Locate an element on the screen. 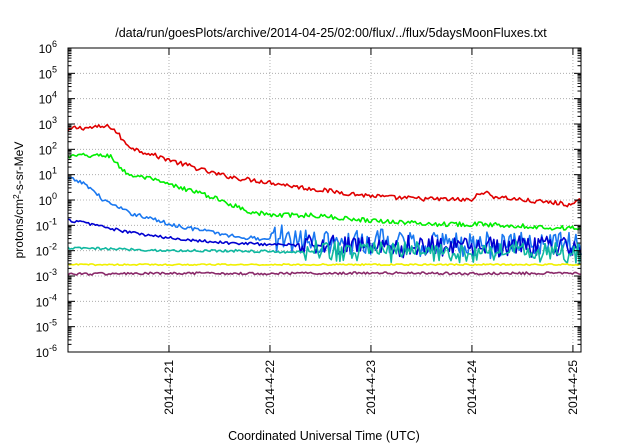 This screenshot has height=448, width=640. x-tick-label: 2014-4-25 is located at coordinates (573, 387).